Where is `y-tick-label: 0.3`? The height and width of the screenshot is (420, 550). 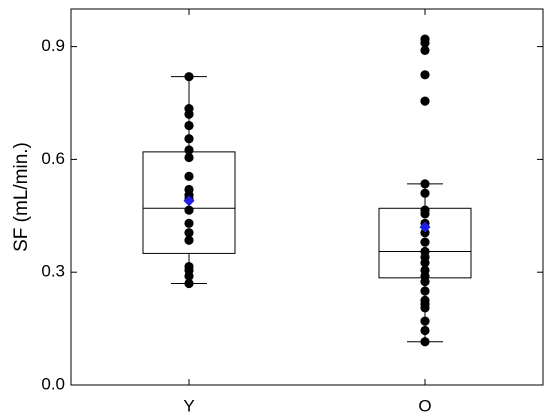 y-tick-label: 0.3 is located at coordinates (53, 271).